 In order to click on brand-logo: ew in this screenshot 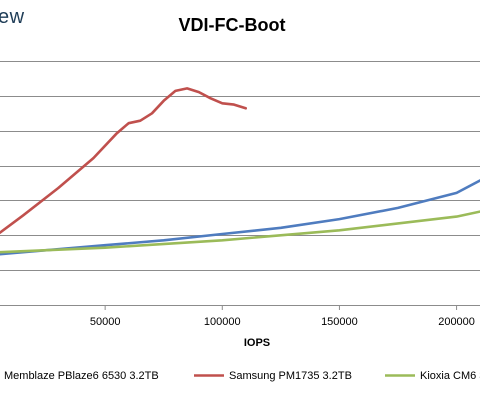, I will do `click(12, 17)`.